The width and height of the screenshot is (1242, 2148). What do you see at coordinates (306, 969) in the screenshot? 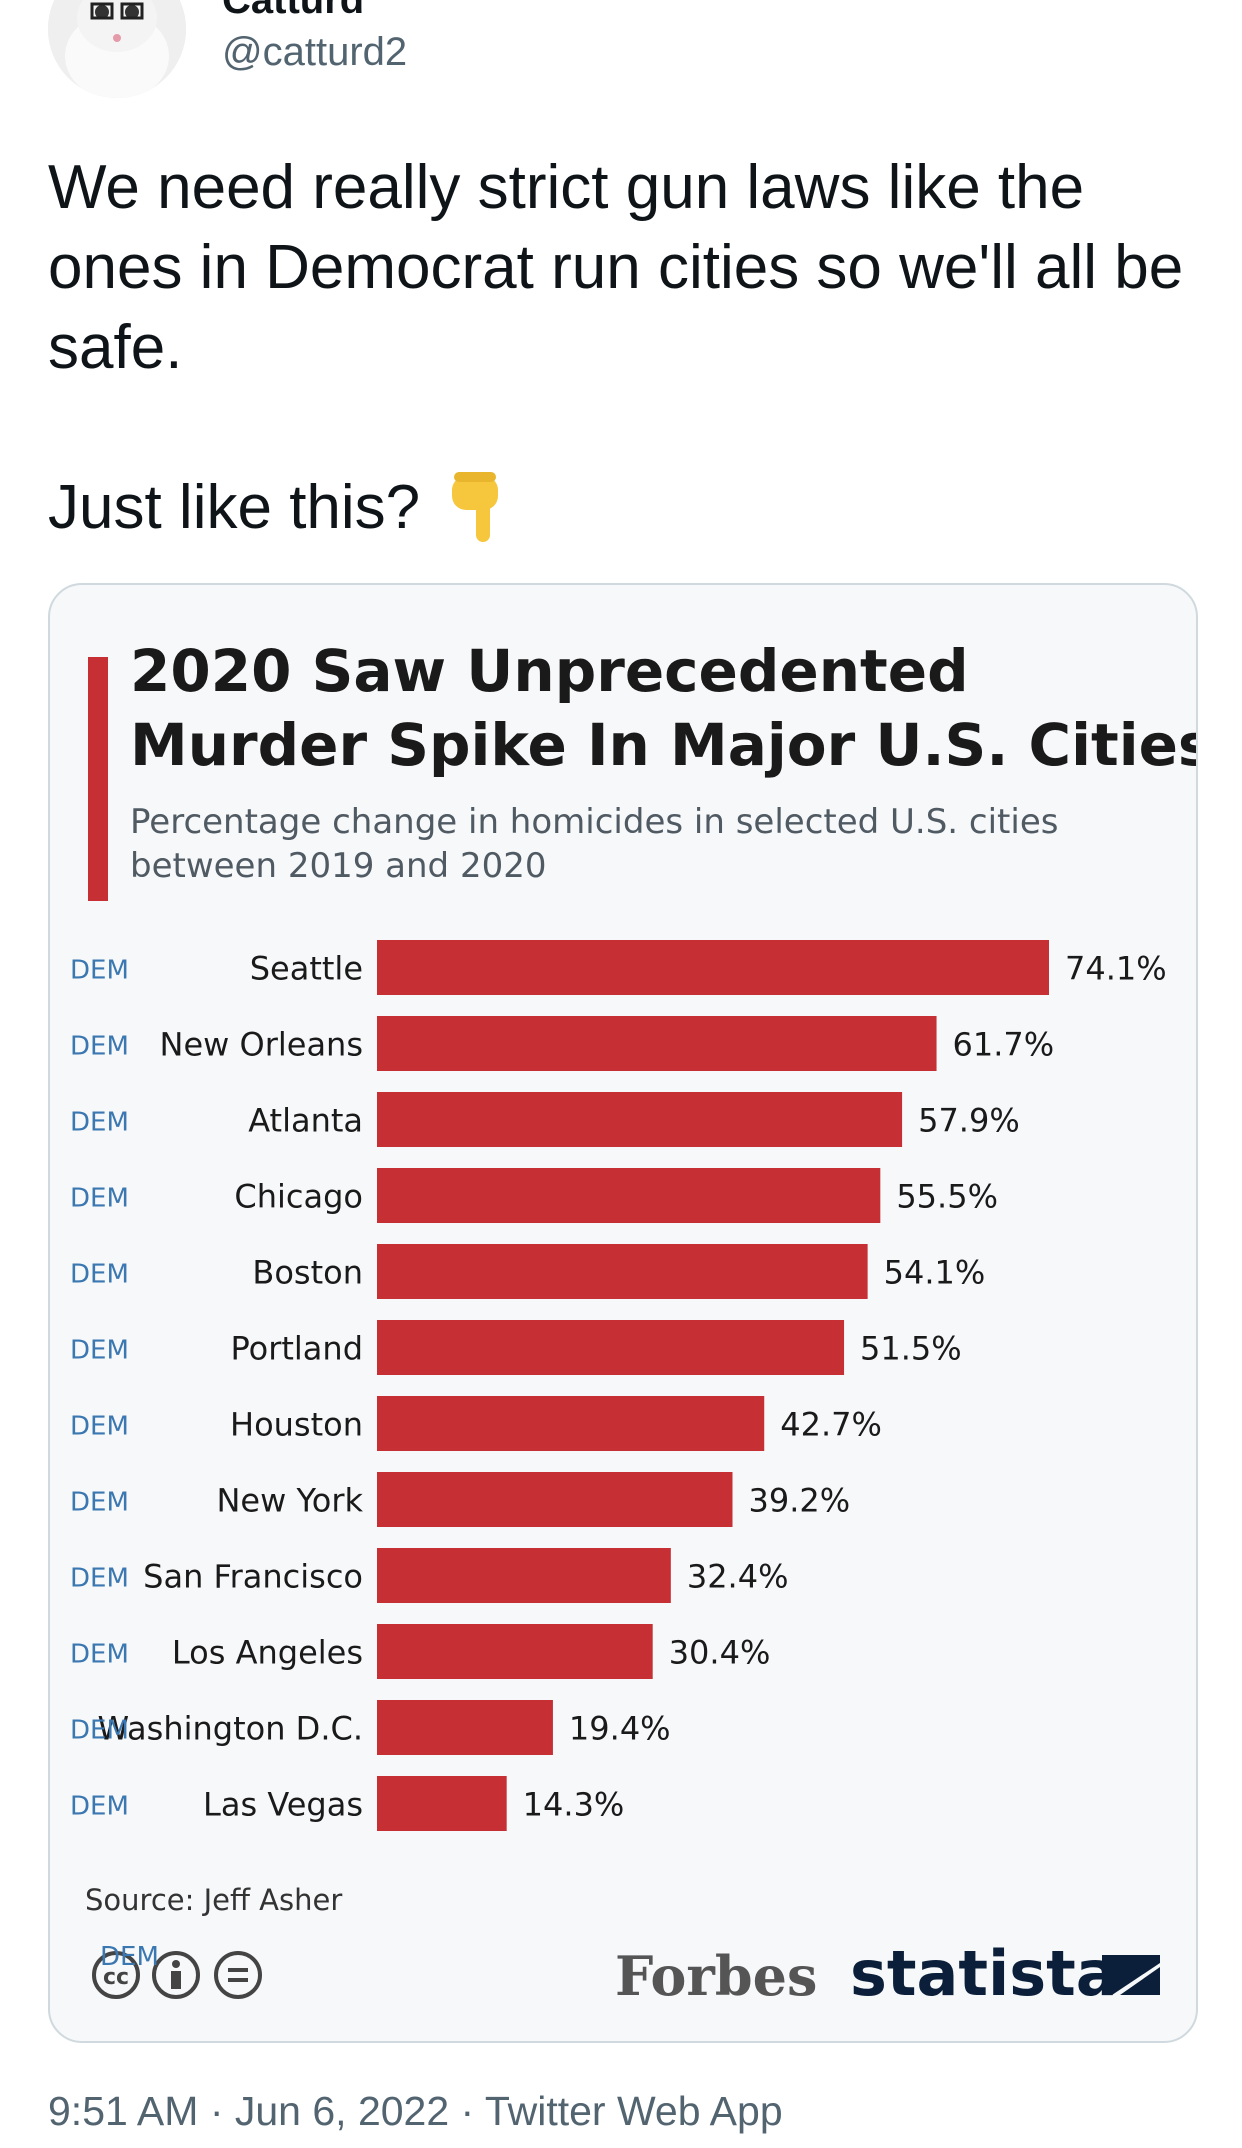
I see `category-label: Seattle` at bounding box center [306, 969].